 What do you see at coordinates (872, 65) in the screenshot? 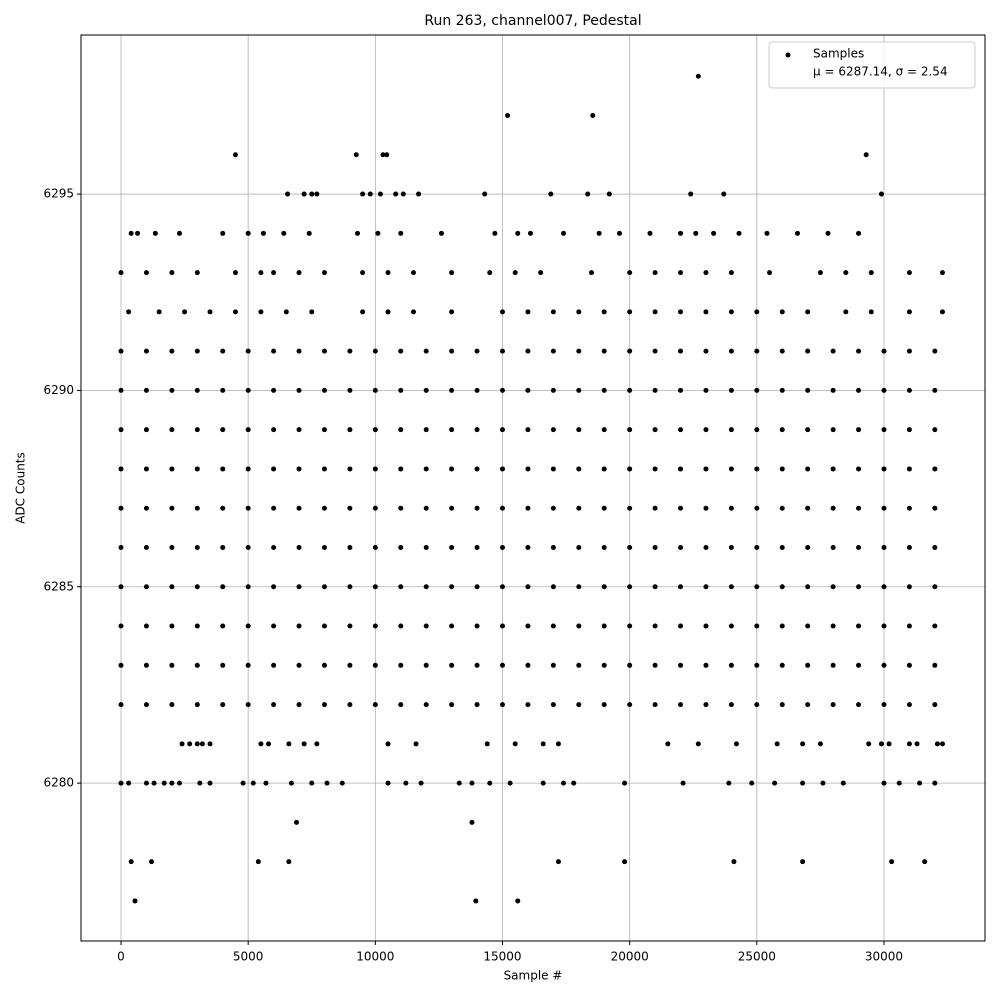
I see `legend: Samples μ = 6287.14, σ = 2.54` at bounding box center [872, 65].